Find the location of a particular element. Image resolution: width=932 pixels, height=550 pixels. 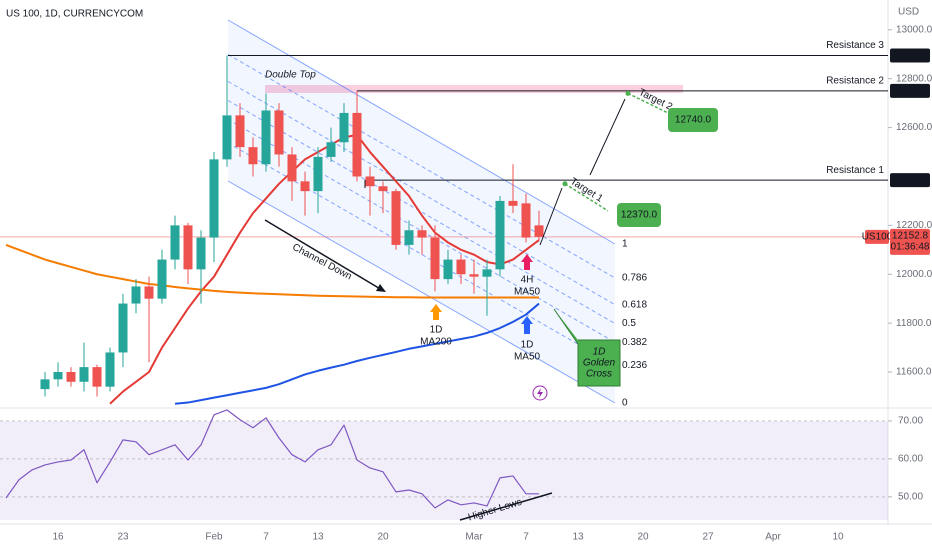

event-icon is located at coordinates (540, 393).